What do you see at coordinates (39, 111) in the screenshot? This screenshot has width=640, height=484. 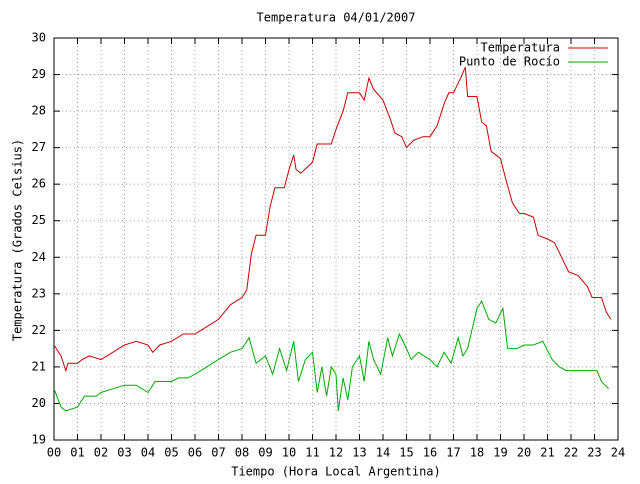 I see `y-tick-label: 28` at bounding box center [39, 111].